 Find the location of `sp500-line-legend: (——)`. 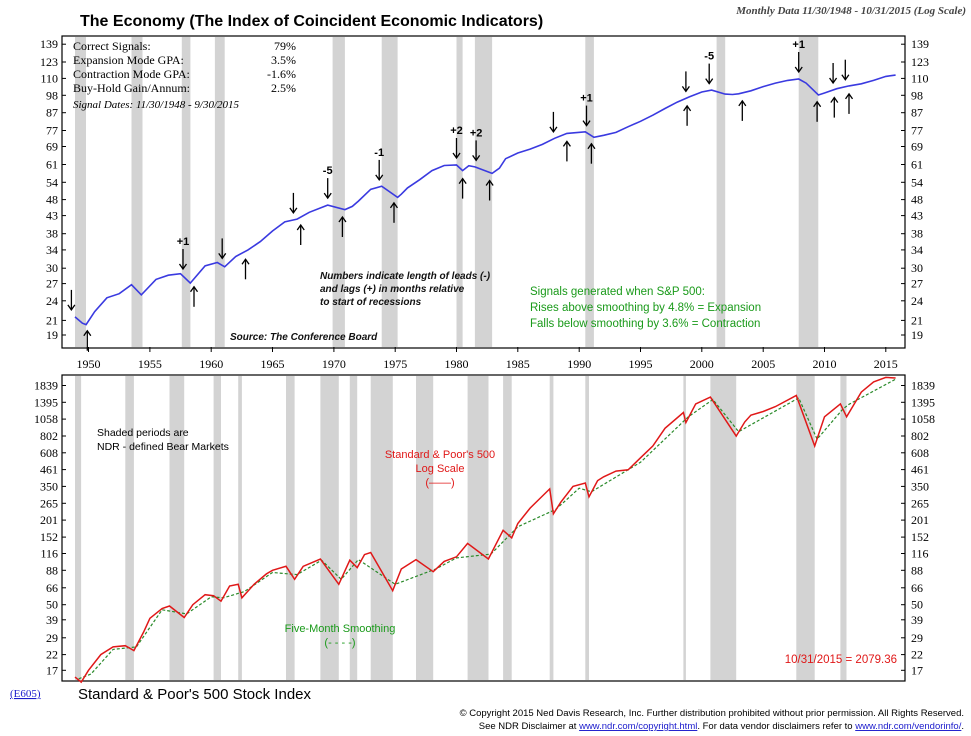

sp500-line-legend: (——) is located at coordinates (439, 483).